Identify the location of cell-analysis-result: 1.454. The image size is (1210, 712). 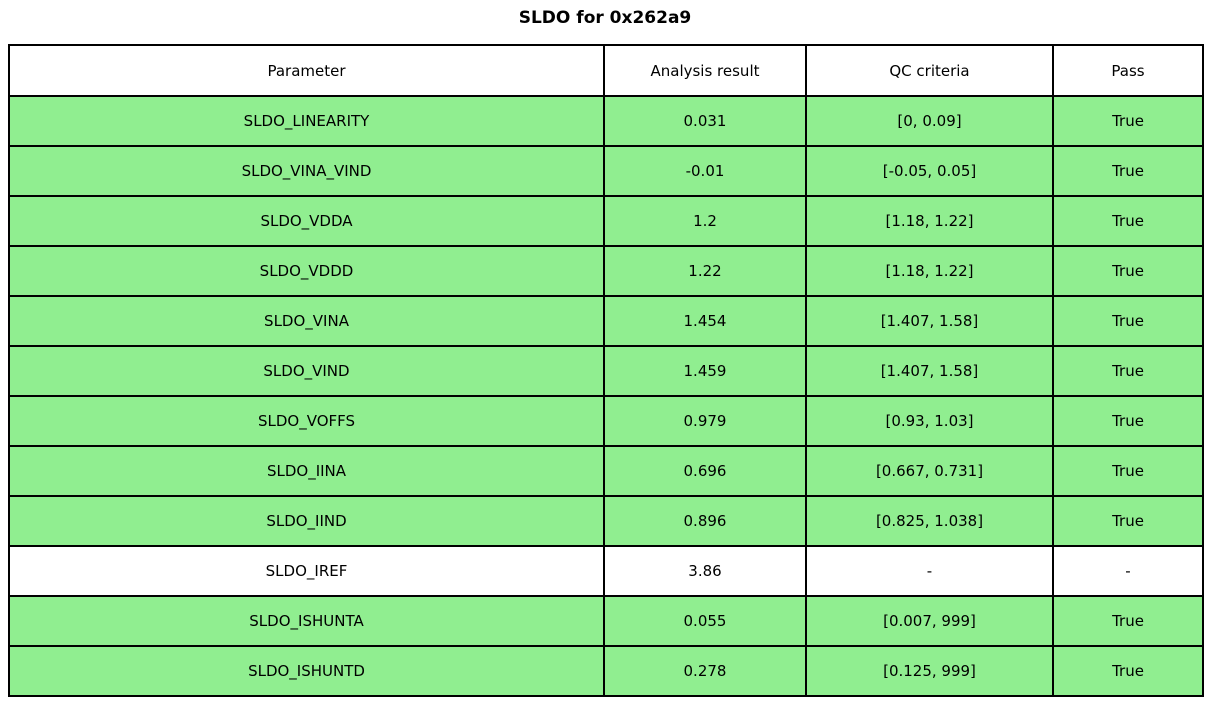
(705, 321).